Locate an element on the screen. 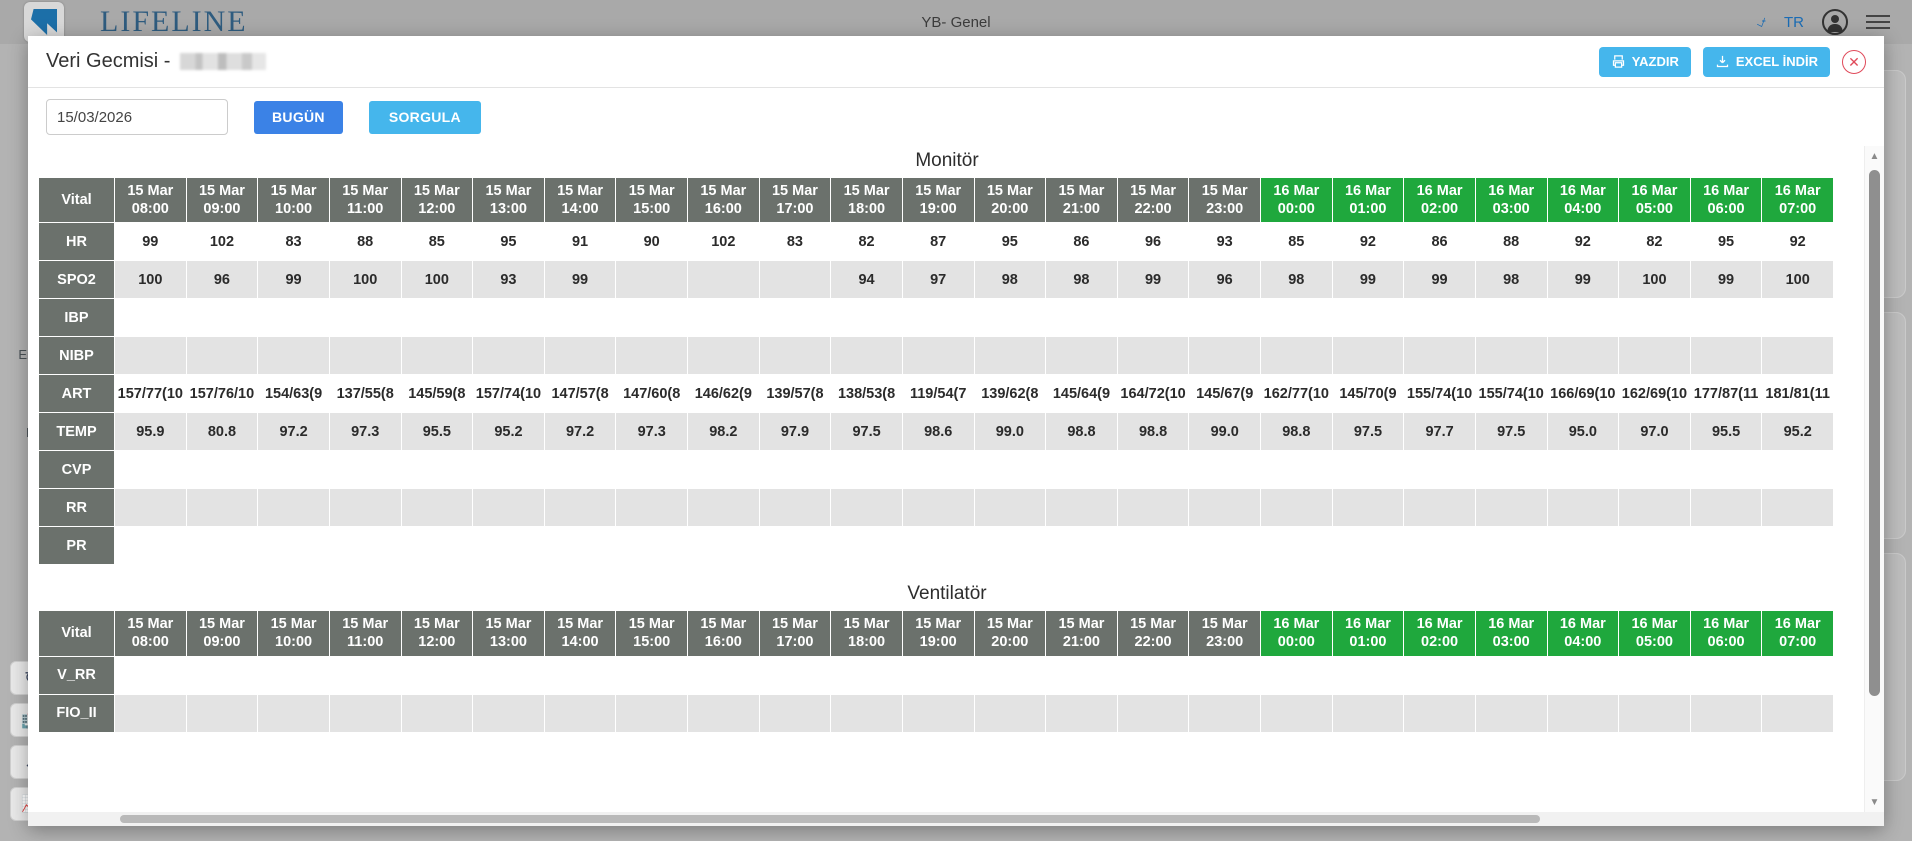 The height and width of the screenshot is (841, 1912). vital-cell: 95.2 is located at coordinates (508, 432).